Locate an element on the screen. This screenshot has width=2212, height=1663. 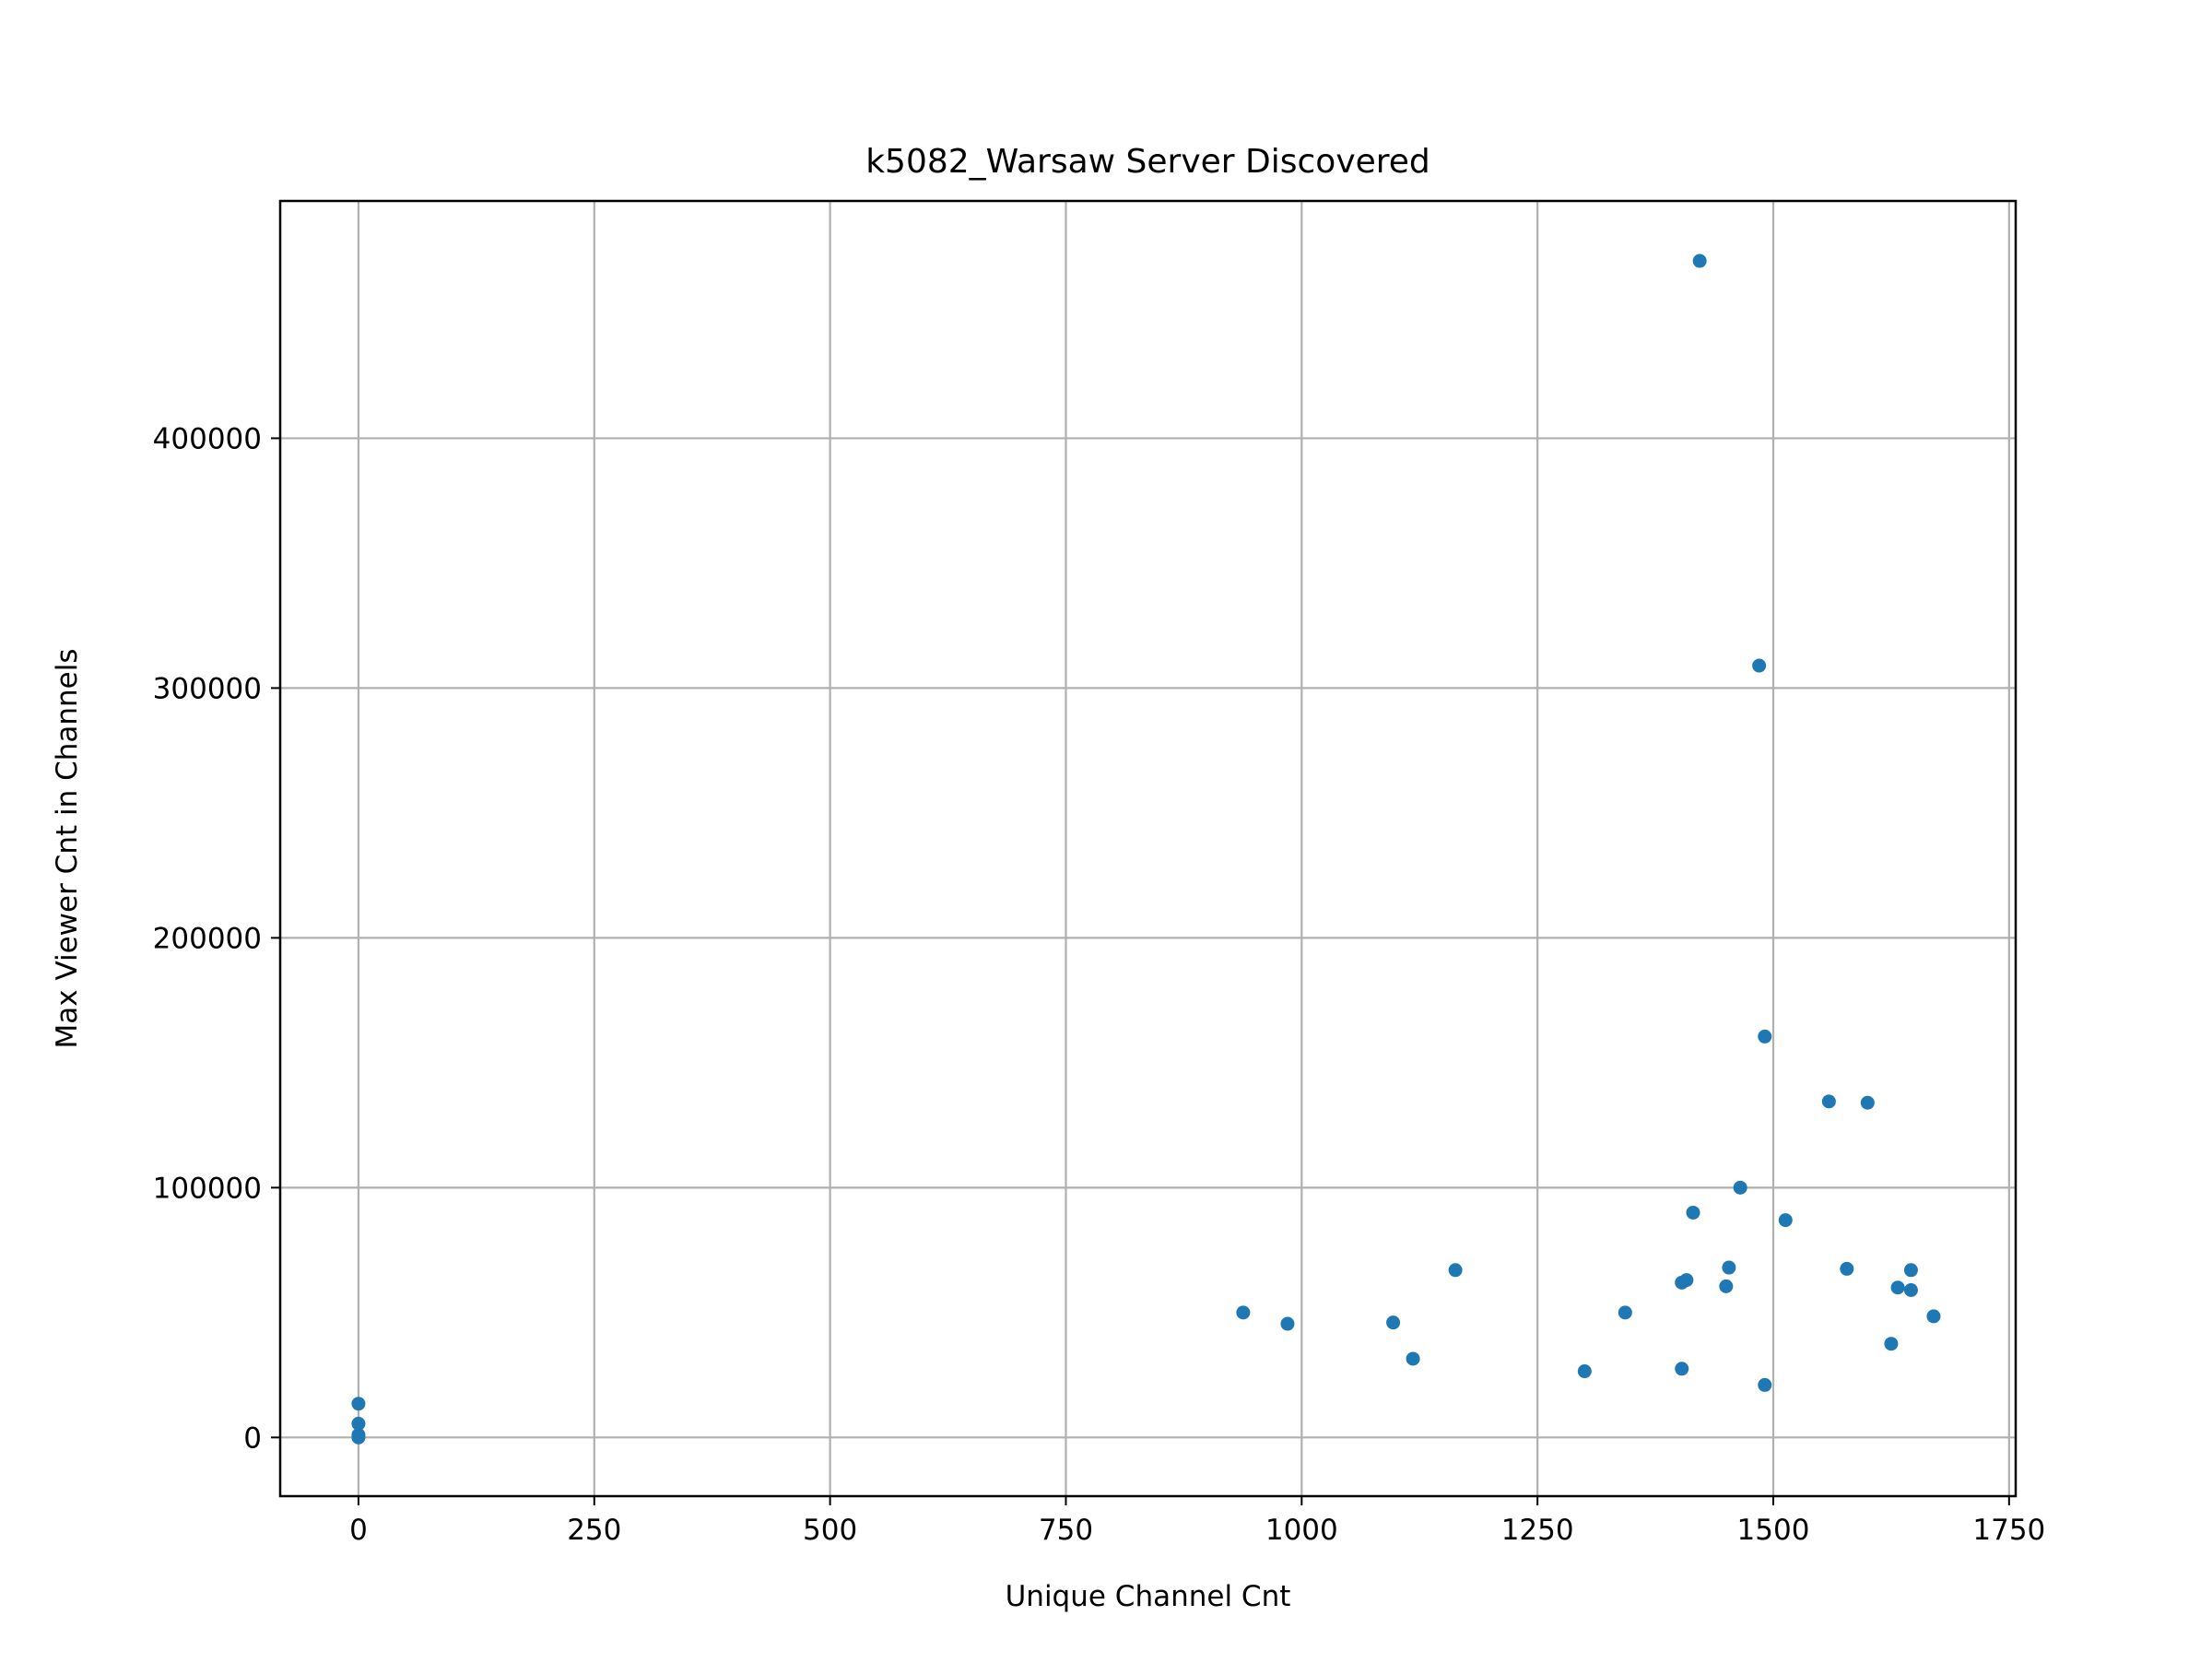
x-tick-label: 1500 is located at coordinates (1773, 1530).